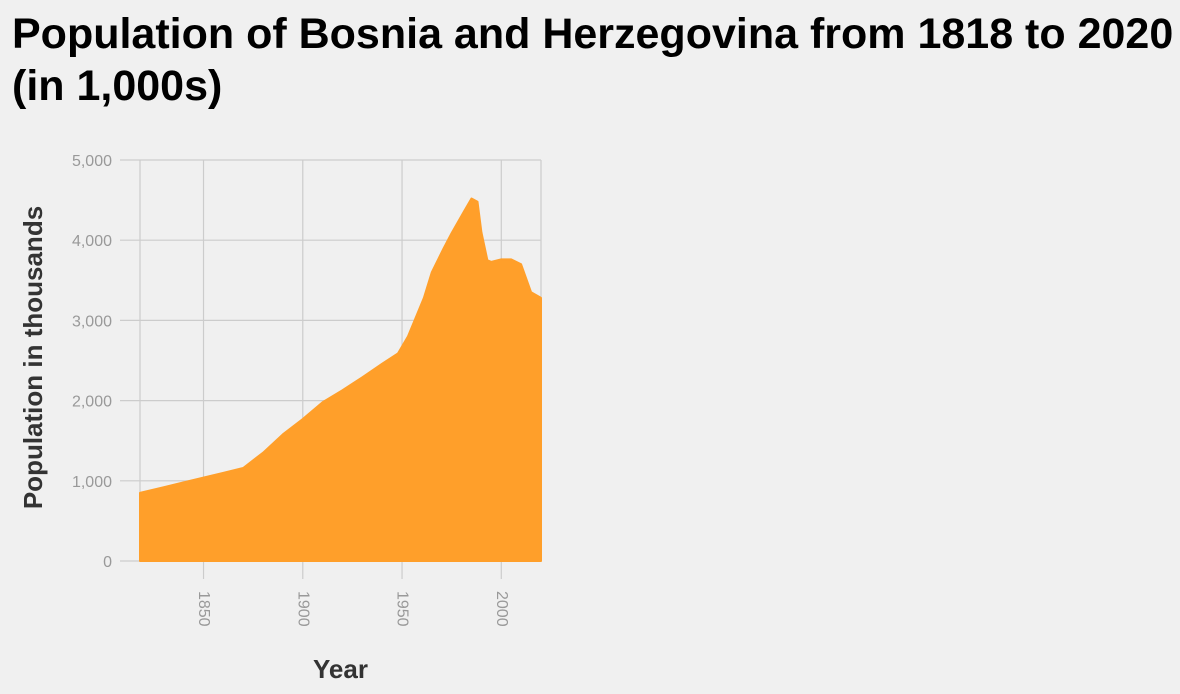 The height and width of the screenshot is (694, 1180). Describe the element at coordinates (302, 609) in the screenshot. I see `x-tick-label-1: 1900` at that location.